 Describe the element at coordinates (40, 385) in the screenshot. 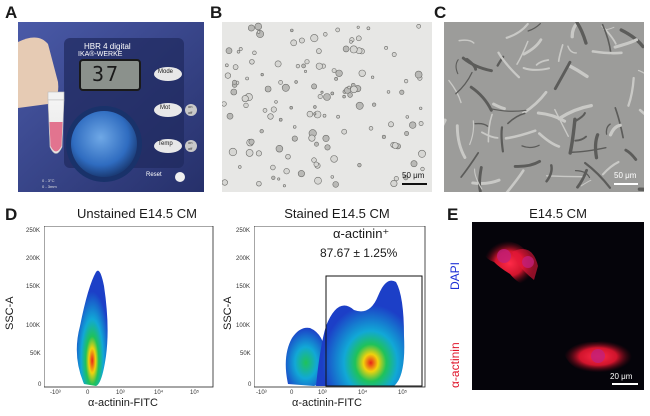

I see `unstained-ytick: 0` at that location.